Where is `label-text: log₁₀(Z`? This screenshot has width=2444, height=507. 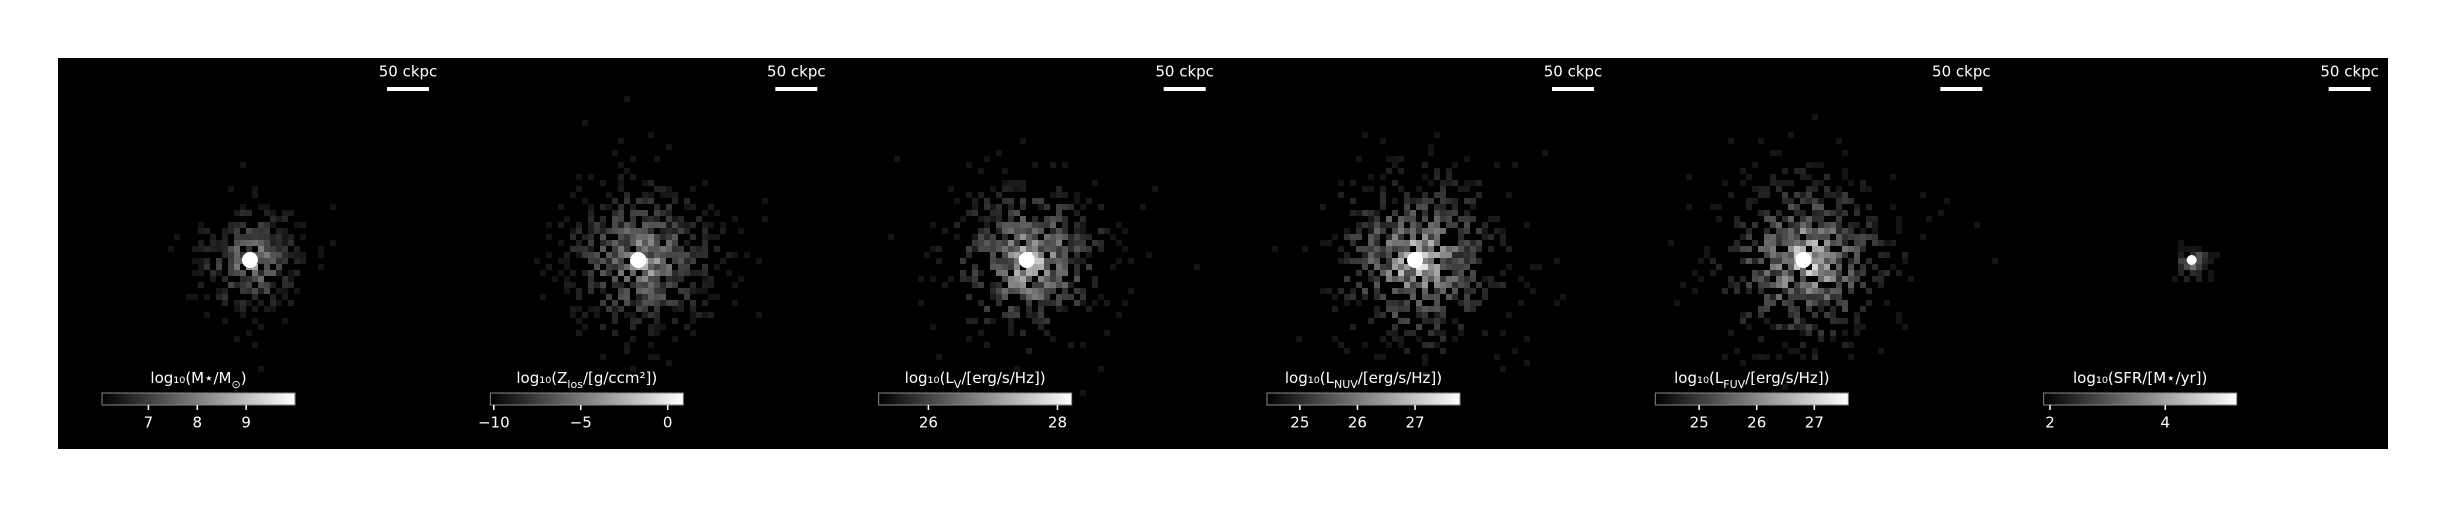
label-text: log₁₀(Z is located at coordinates (541, 378).